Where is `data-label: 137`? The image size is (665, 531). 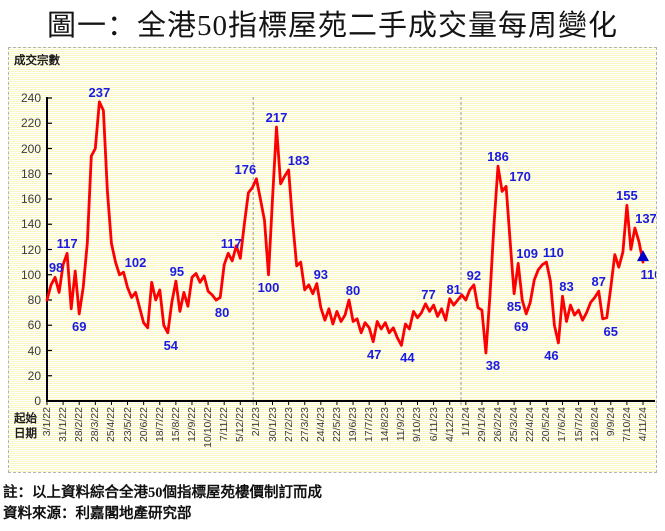 data-label: 137 is located at coordinates (646, 219).